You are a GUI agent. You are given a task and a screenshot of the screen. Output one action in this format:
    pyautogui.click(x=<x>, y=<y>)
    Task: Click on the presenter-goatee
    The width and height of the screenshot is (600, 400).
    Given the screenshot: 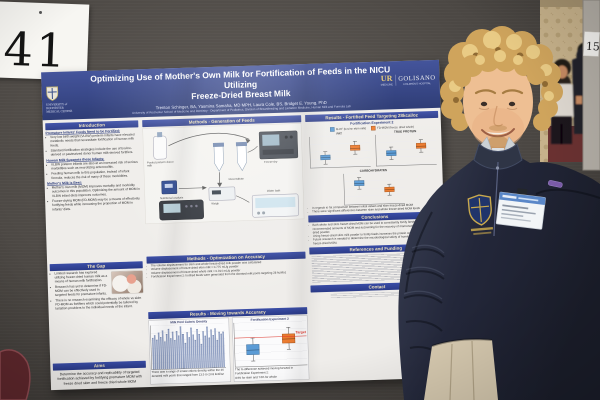 What is the action you would take?
    pyautogui.click(x=498, y=143)
    